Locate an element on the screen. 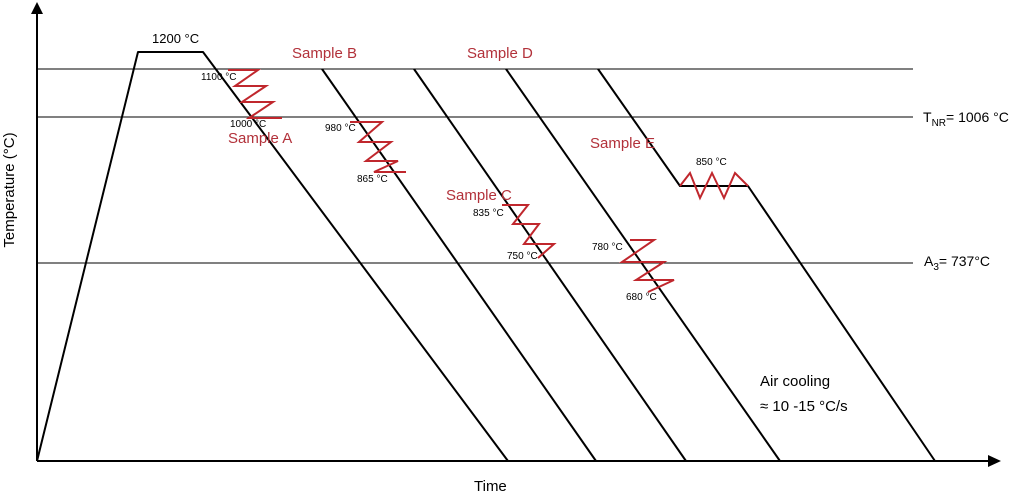  tnr-label: TNR= 1006 °C is located at coordinates (966, 119).